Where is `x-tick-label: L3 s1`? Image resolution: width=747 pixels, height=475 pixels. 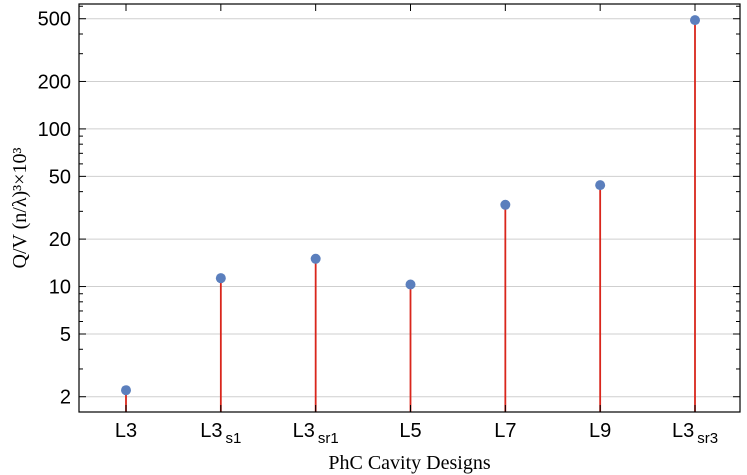 x-tick-label: L3 s1 is located at coordinates (220, 433).